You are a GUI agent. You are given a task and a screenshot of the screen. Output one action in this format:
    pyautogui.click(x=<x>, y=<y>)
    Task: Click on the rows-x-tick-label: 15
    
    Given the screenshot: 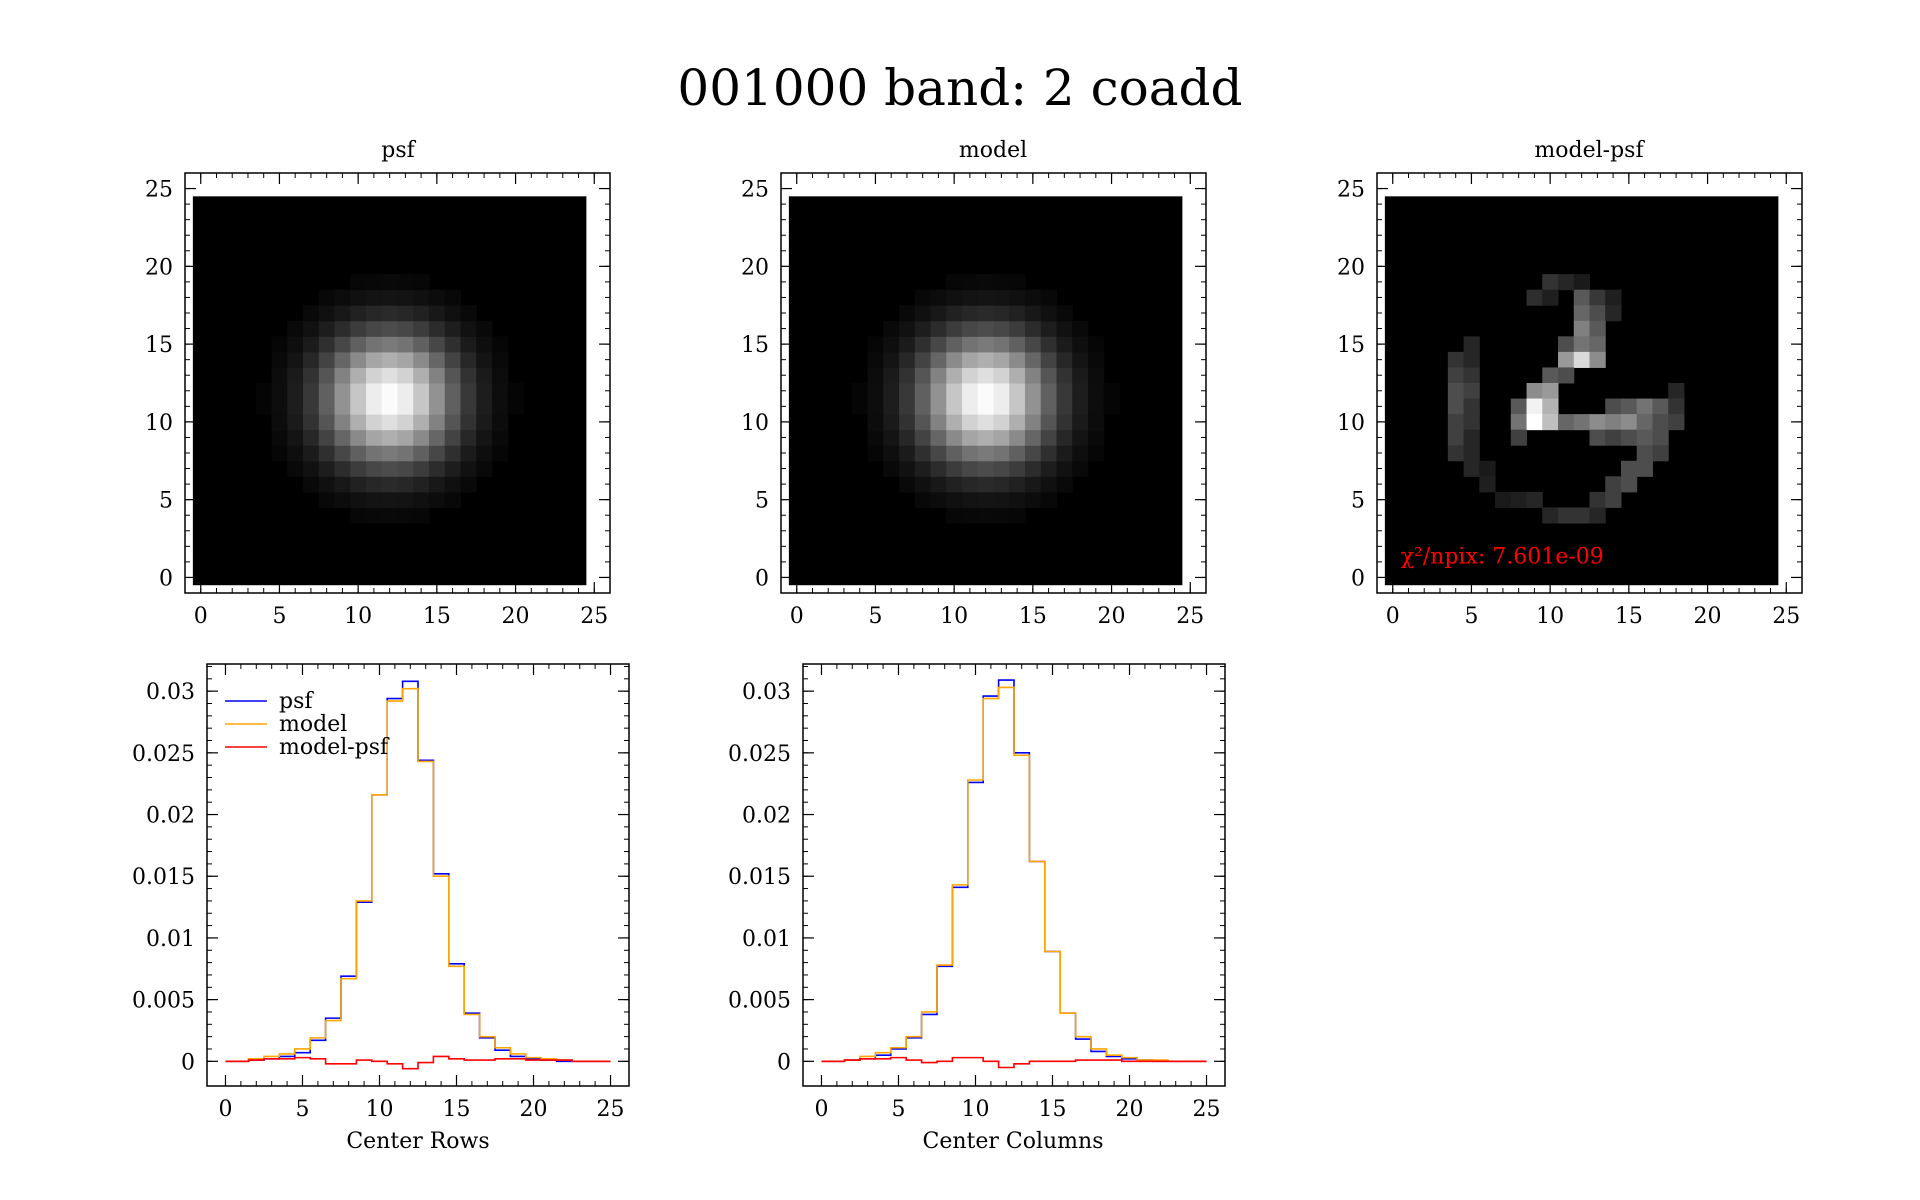 What is the action you would take?
    pyautogui.click(x=457, y=1109)
    